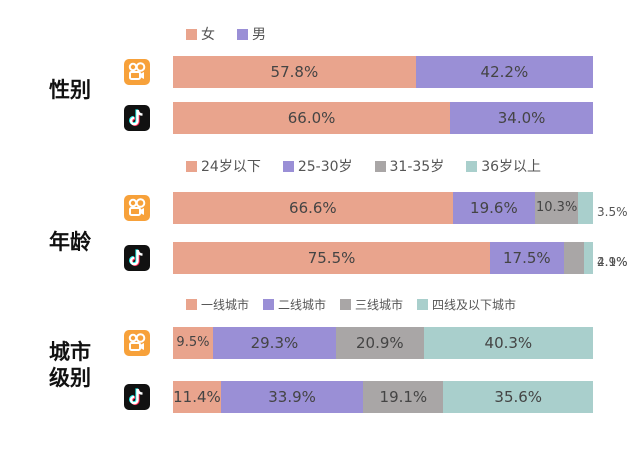 This screenshot has width=640, height=452. I want to click on legend: 一线城市 二线城市 三线城市 四线及以下城市, so click(358, 304).